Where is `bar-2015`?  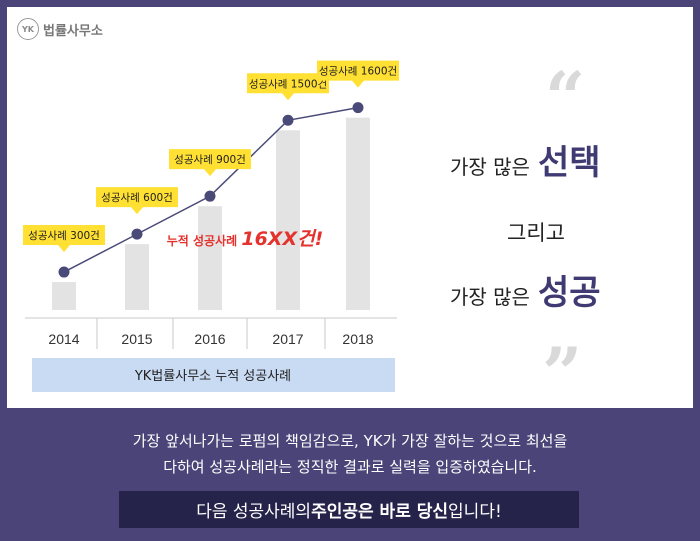 bar-2015 is located at coordinates (137, 277).